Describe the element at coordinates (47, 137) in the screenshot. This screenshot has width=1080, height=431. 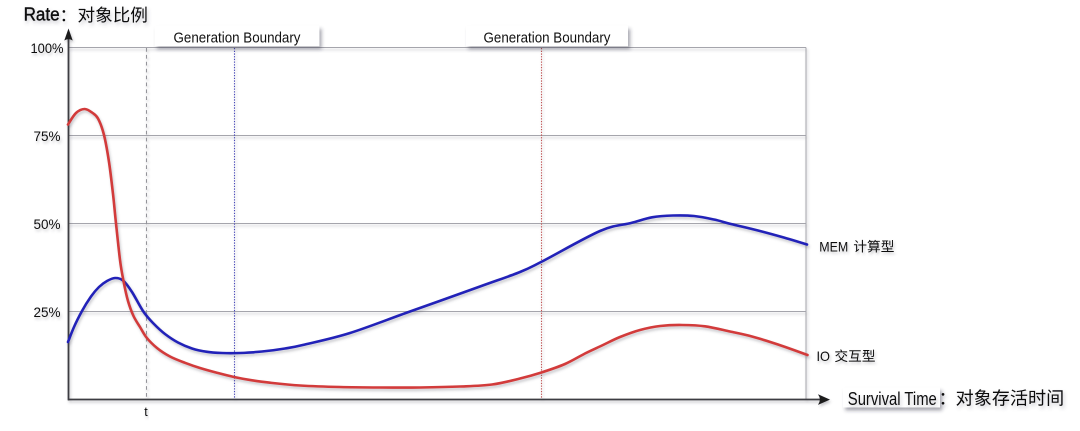
I see `svg-text: 75%` at that location.